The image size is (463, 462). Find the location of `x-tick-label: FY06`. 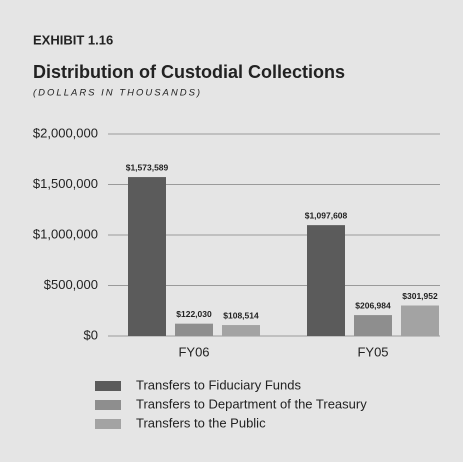

x-tick-label: FY06 is located at coordinates (193, 351).